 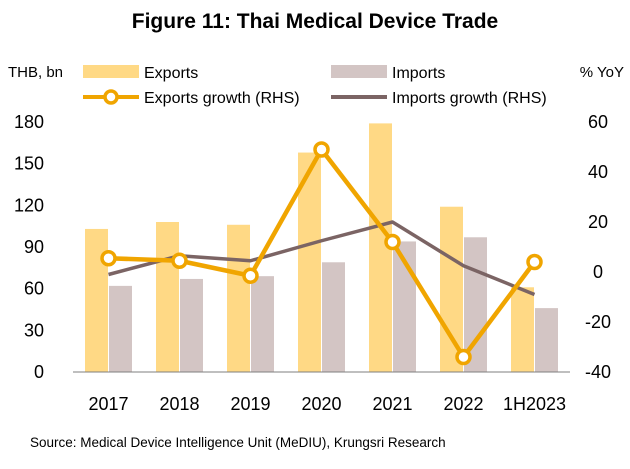 I want to click on bar-exports-2020, so click(x=309, y=262).